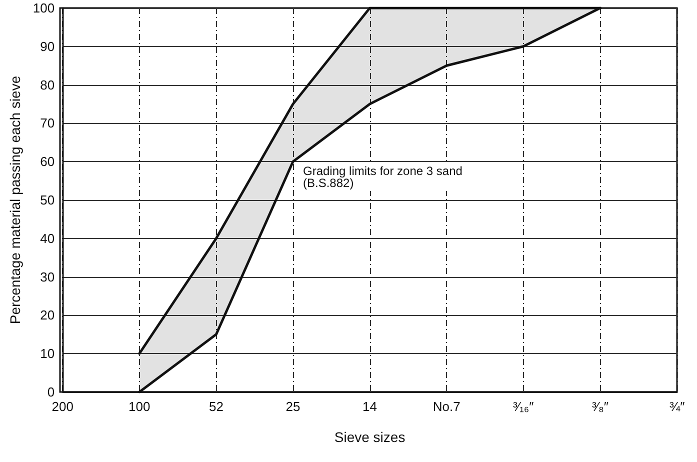 This screenshot has height=462, width=697. I want to click on x-tick-label: 25, so click(293, 406).